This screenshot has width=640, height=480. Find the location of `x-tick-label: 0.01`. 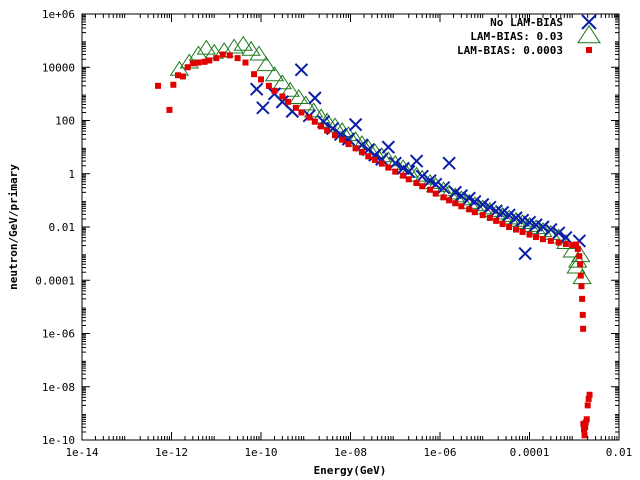

x-tick-label: 0.01 is located at coordinates (619, 452).